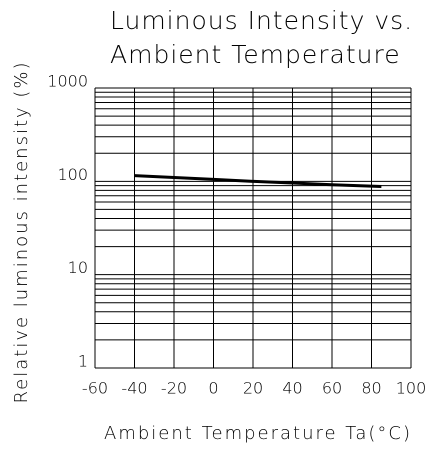 This screenshot has height=450, width=441. Describe the element at coordinates (67, 81) in the screenshot. I see `y-tick-label: 1000` at that location.